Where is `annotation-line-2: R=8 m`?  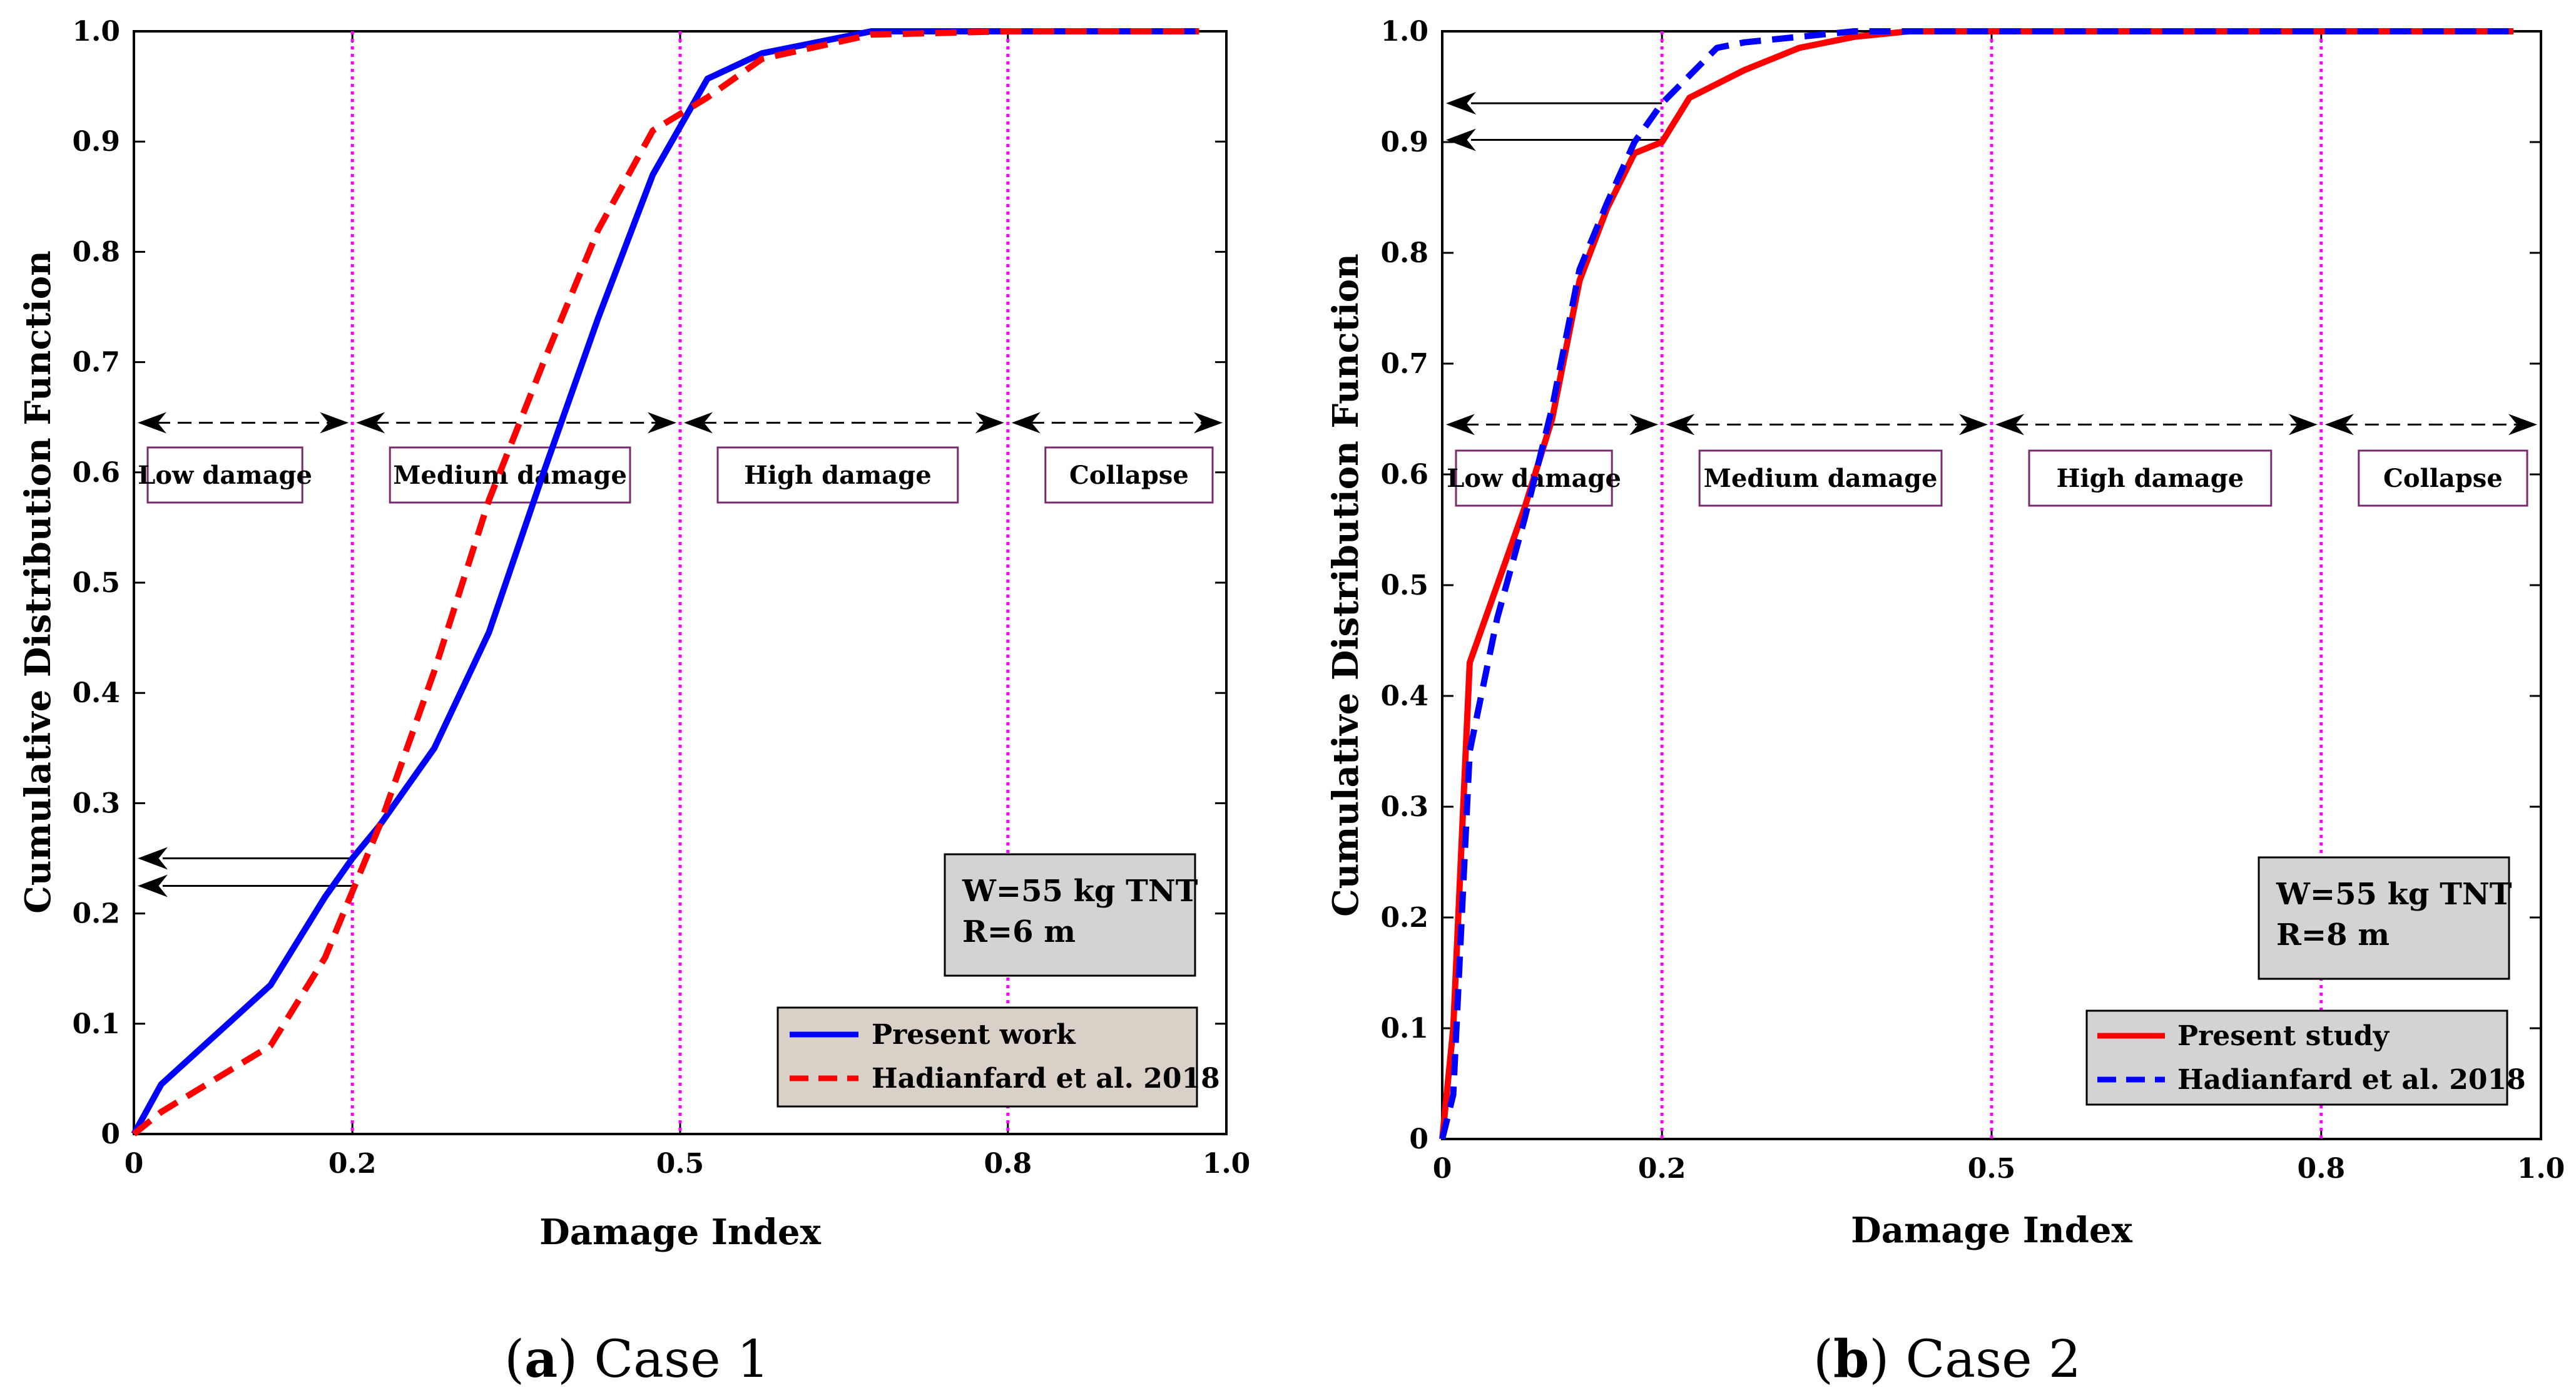
annotation-line-2: R=8 m is located at coordinates (2333, 935).